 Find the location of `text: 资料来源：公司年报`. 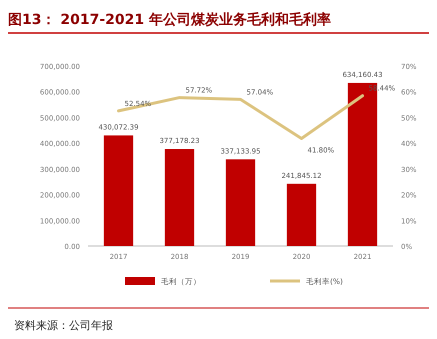

text: 资料来源：公司年报 is located at coordinates (63, 325).